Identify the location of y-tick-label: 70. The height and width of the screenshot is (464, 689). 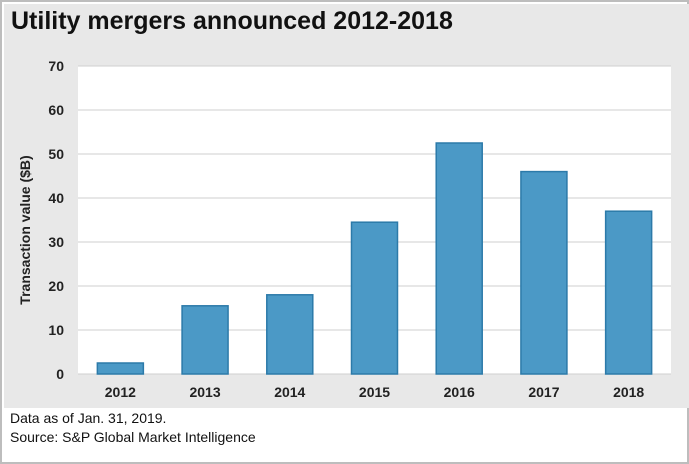
(56, 66).